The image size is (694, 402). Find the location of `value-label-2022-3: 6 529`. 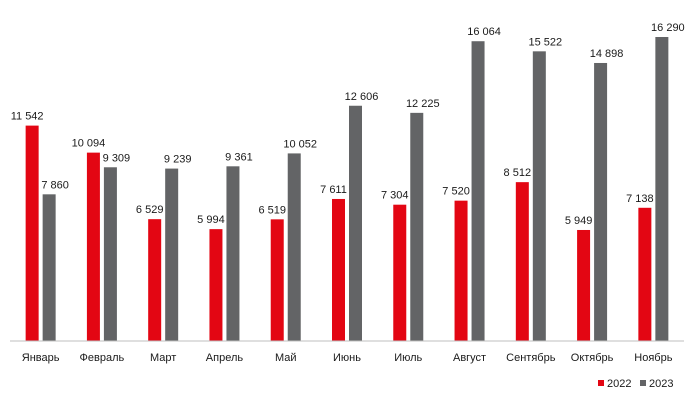

value-label-2022-3: 6 529 is located at coordinates (150, 210).